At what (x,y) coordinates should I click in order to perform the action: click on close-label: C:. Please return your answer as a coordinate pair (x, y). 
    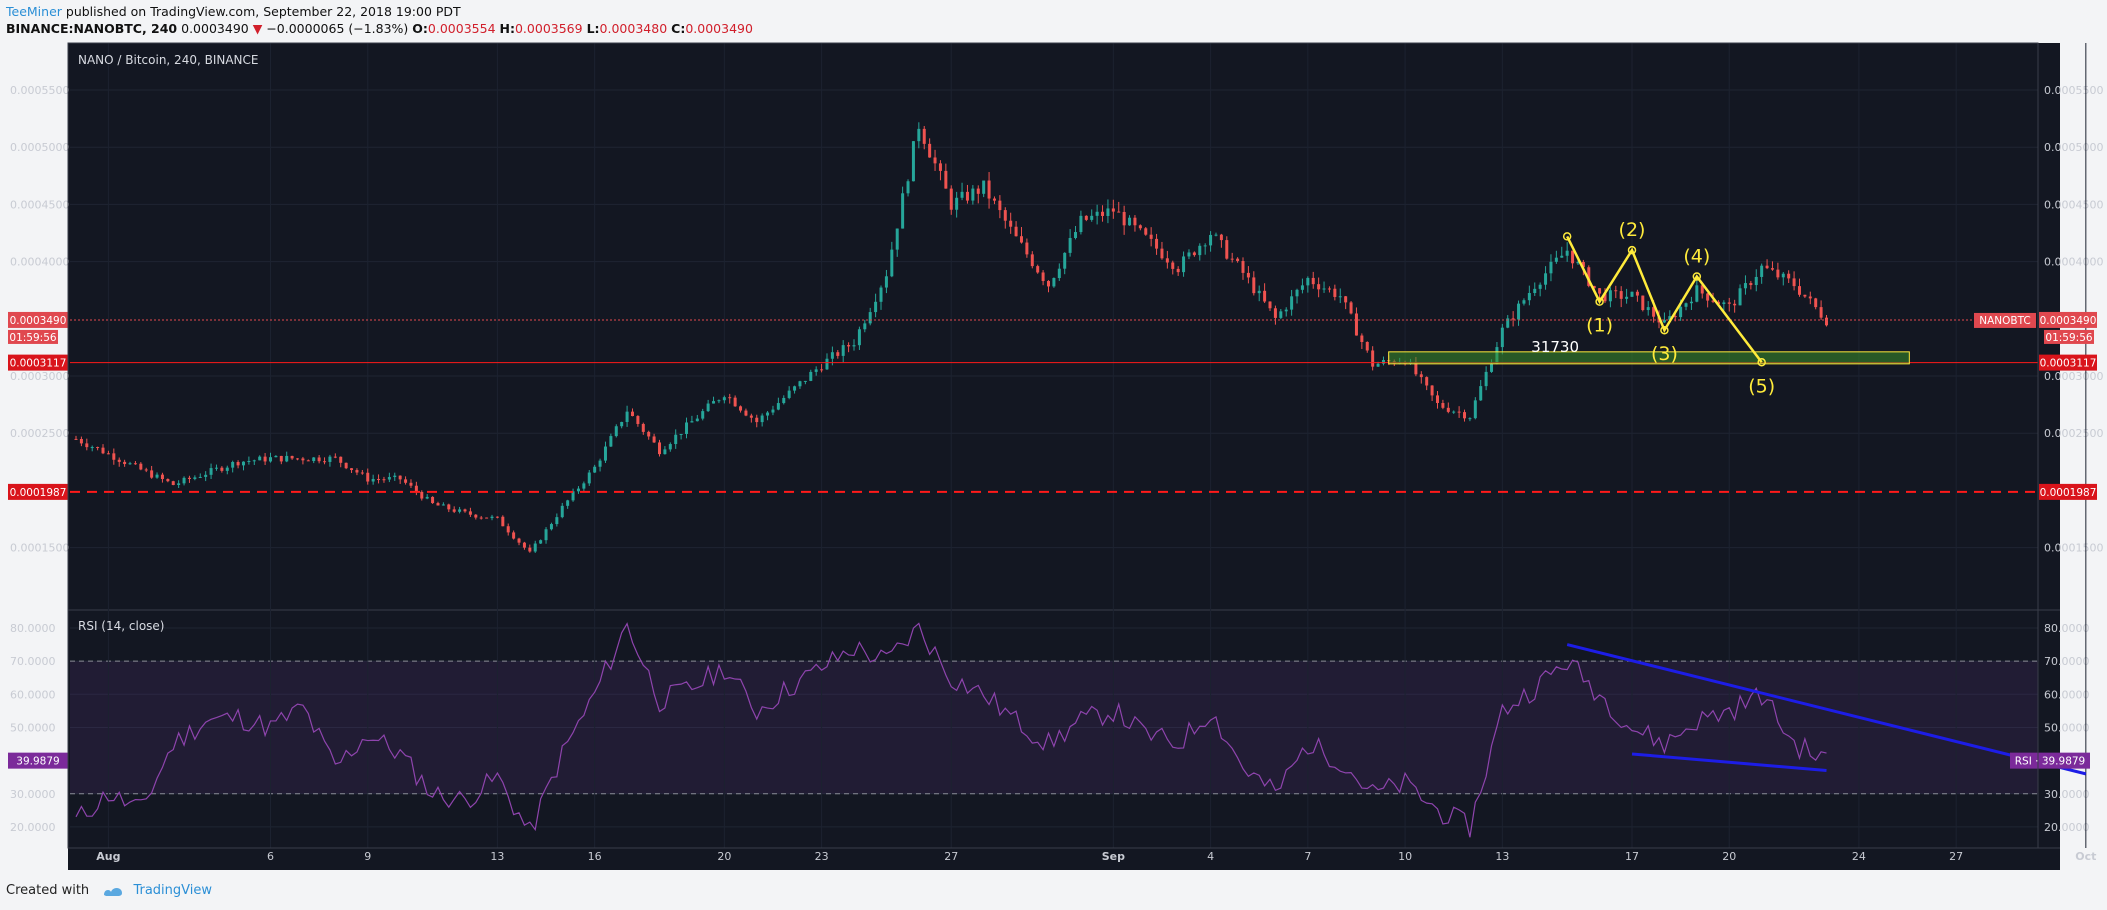
    Looking at the image, I should click on (678, 28).